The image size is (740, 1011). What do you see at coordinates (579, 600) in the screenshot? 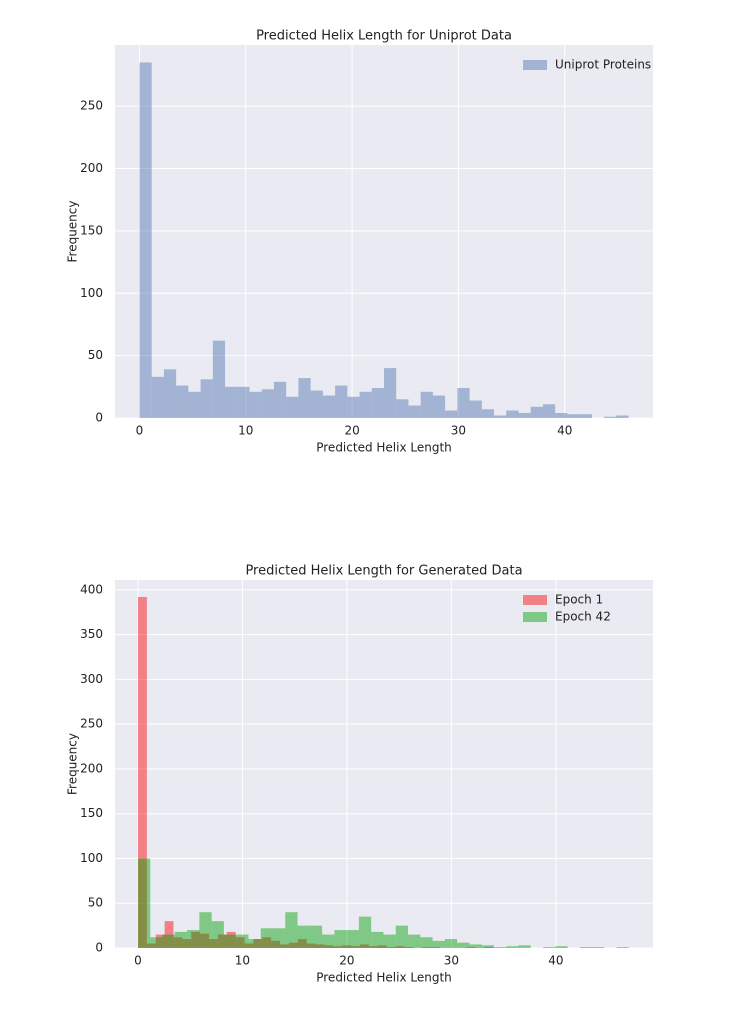
I see `legend-label: Epoch 1` at bounding box center [579, 600].